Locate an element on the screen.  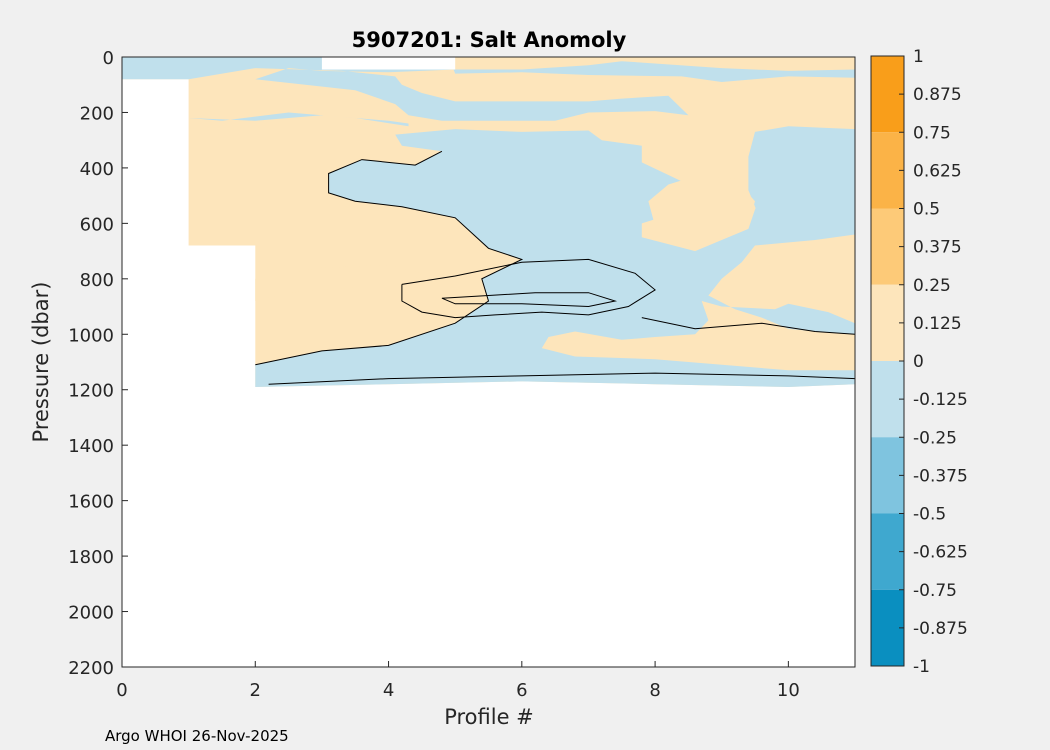
y-tick-label: 0 is located at coordinates (108, 58).